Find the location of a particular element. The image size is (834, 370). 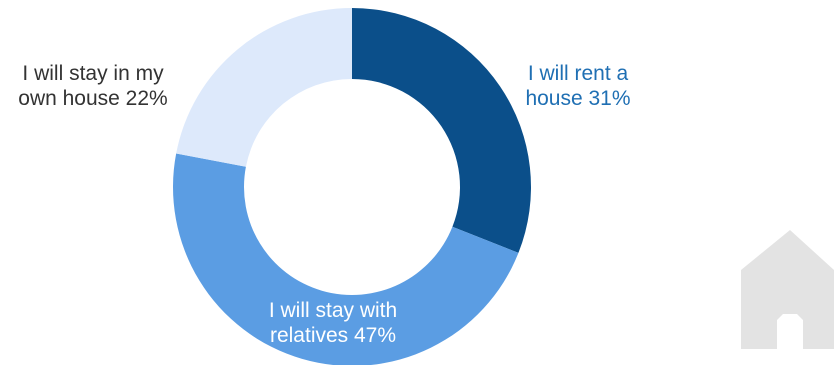

slice-label-line2: house 31% is located at coordinates (577, 98).